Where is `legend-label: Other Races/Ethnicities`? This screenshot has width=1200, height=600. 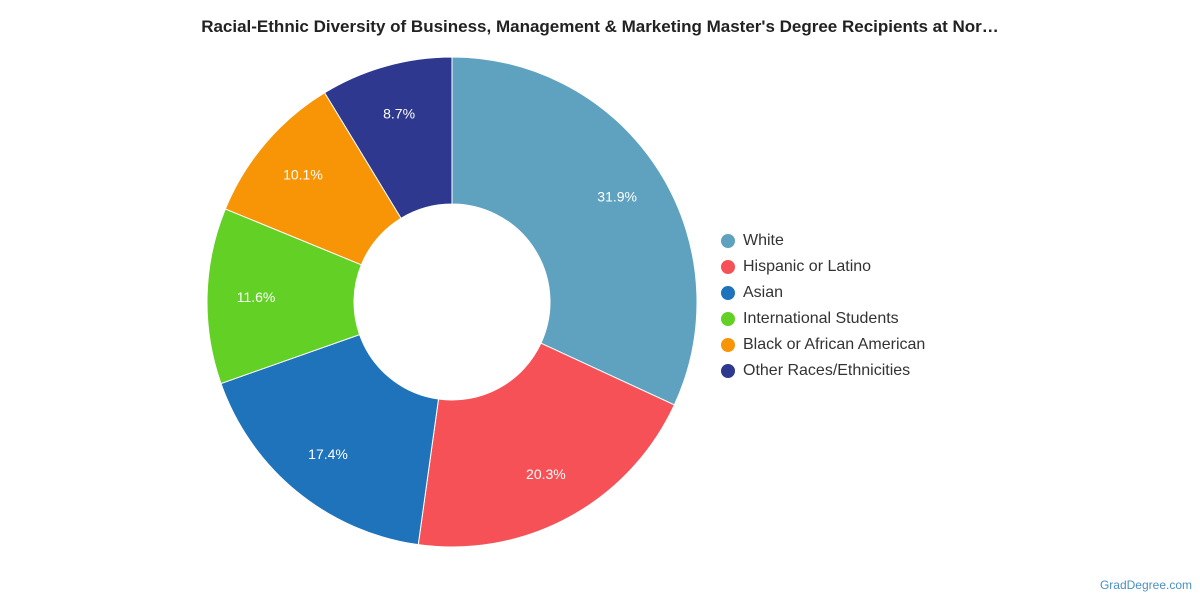
legend-label: Other Races/Ethnicities is located at coordinates (827, 370).